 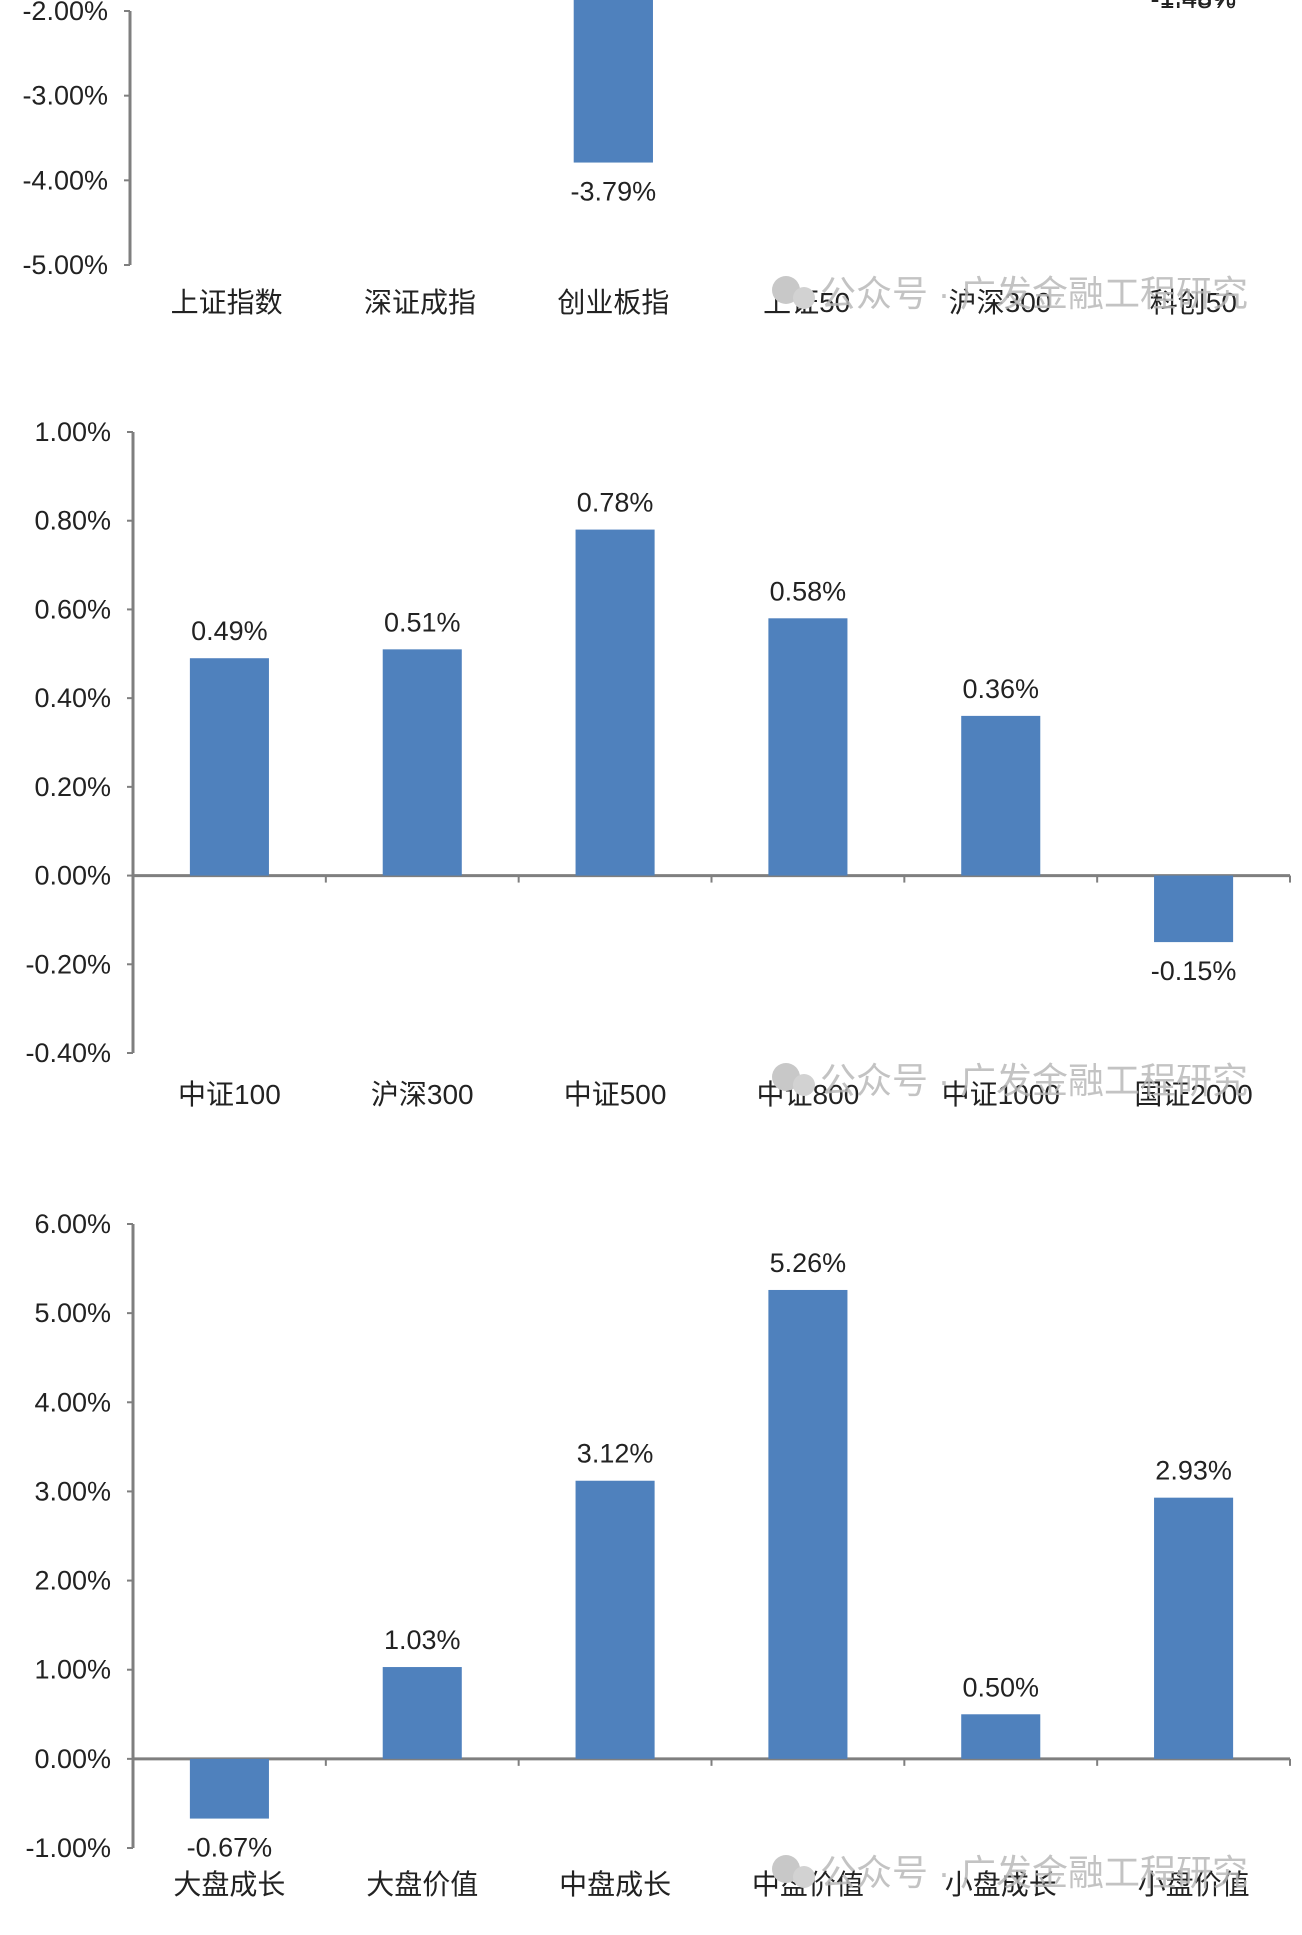 What do you see at coordinates (65, 180) in the screenshot?
I see `y-tick-label: -4.00%` at bounding box center [65, 180].